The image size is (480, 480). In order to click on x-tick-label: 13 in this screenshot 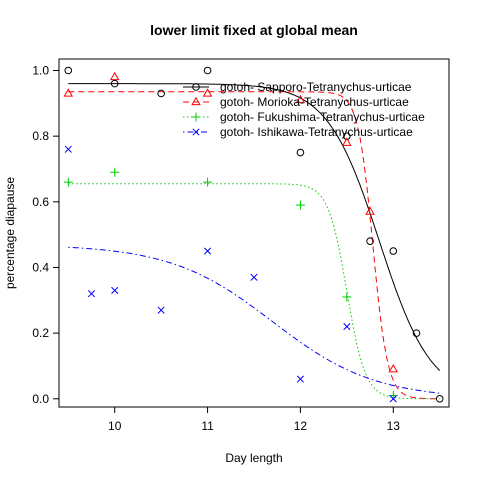, I will do `click(394, 426)`.